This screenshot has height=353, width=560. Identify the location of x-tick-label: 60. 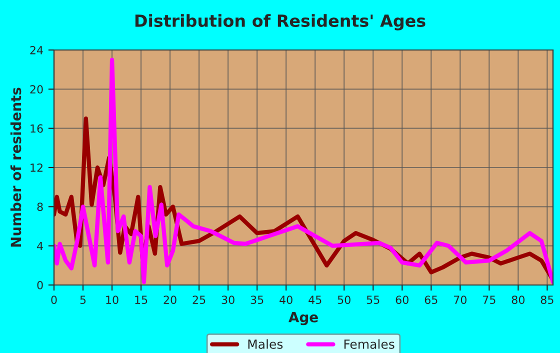
(402, 300).